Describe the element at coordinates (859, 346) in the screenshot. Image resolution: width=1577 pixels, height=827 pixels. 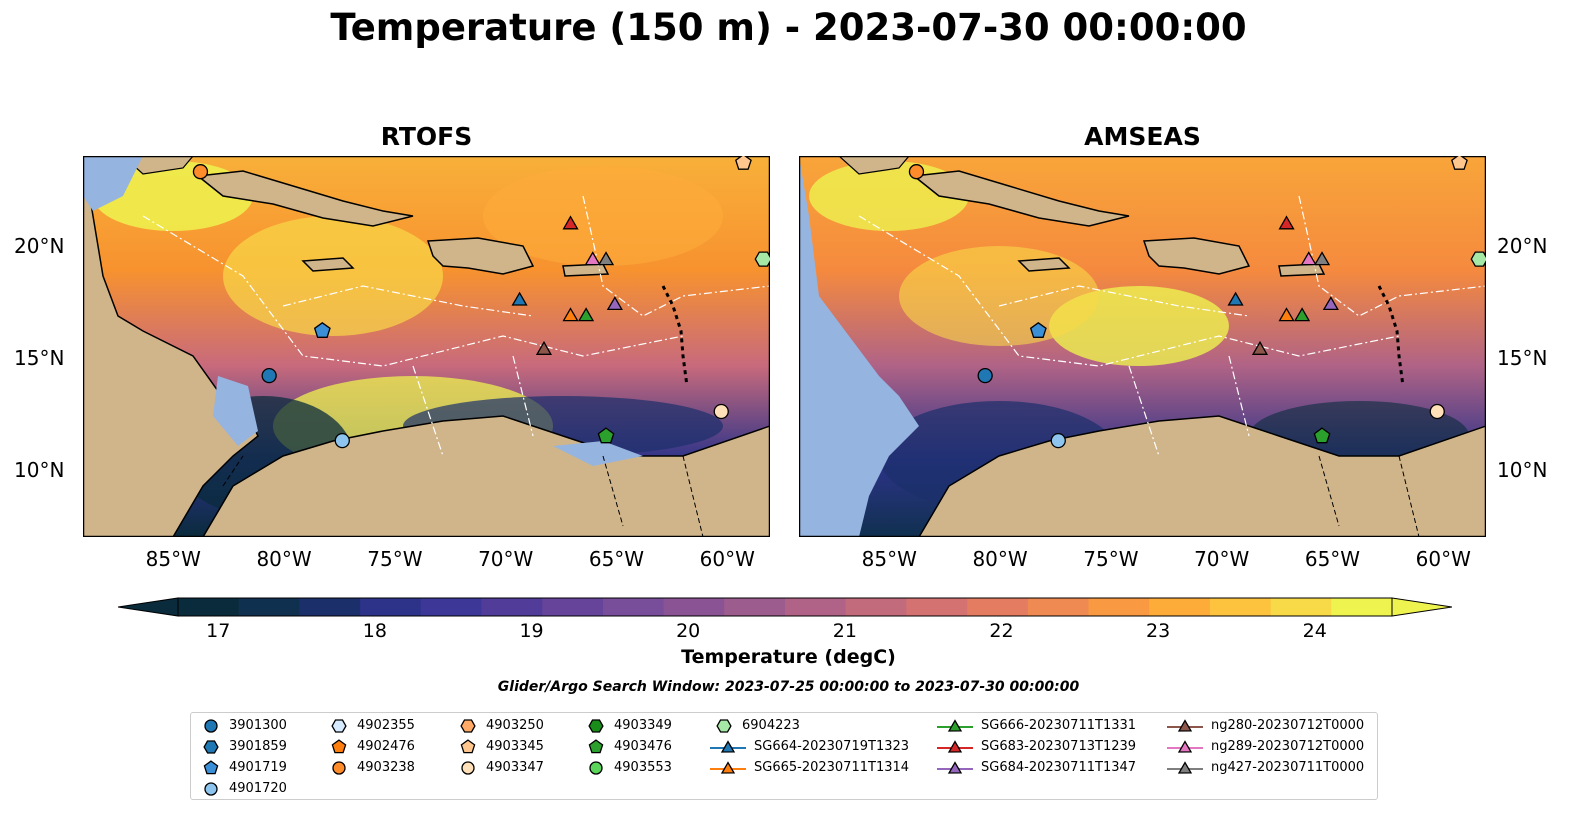
I see `land-central-america` at that location.